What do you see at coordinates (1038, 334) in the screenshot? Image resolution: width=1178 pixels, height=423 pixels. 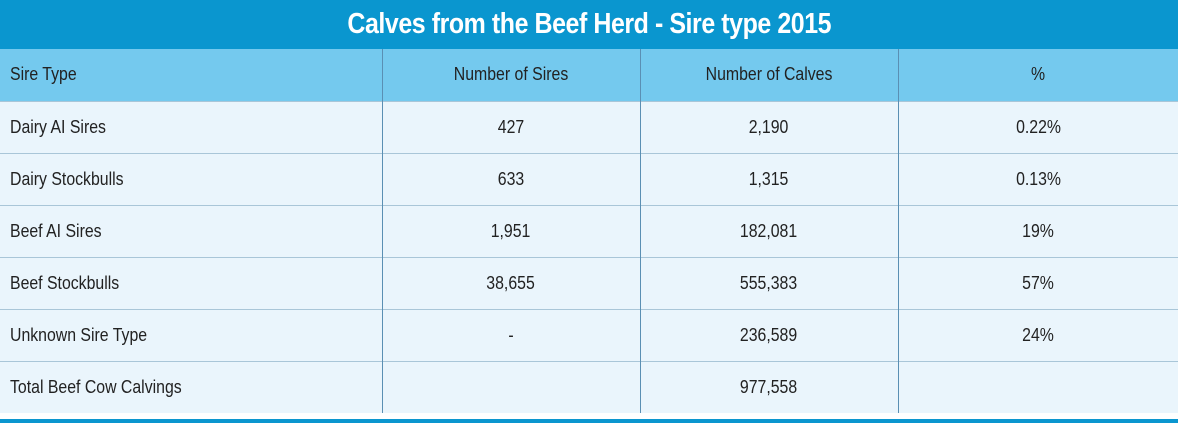 I see `cell-percent: 24%` at bounding box center [1038, 334].